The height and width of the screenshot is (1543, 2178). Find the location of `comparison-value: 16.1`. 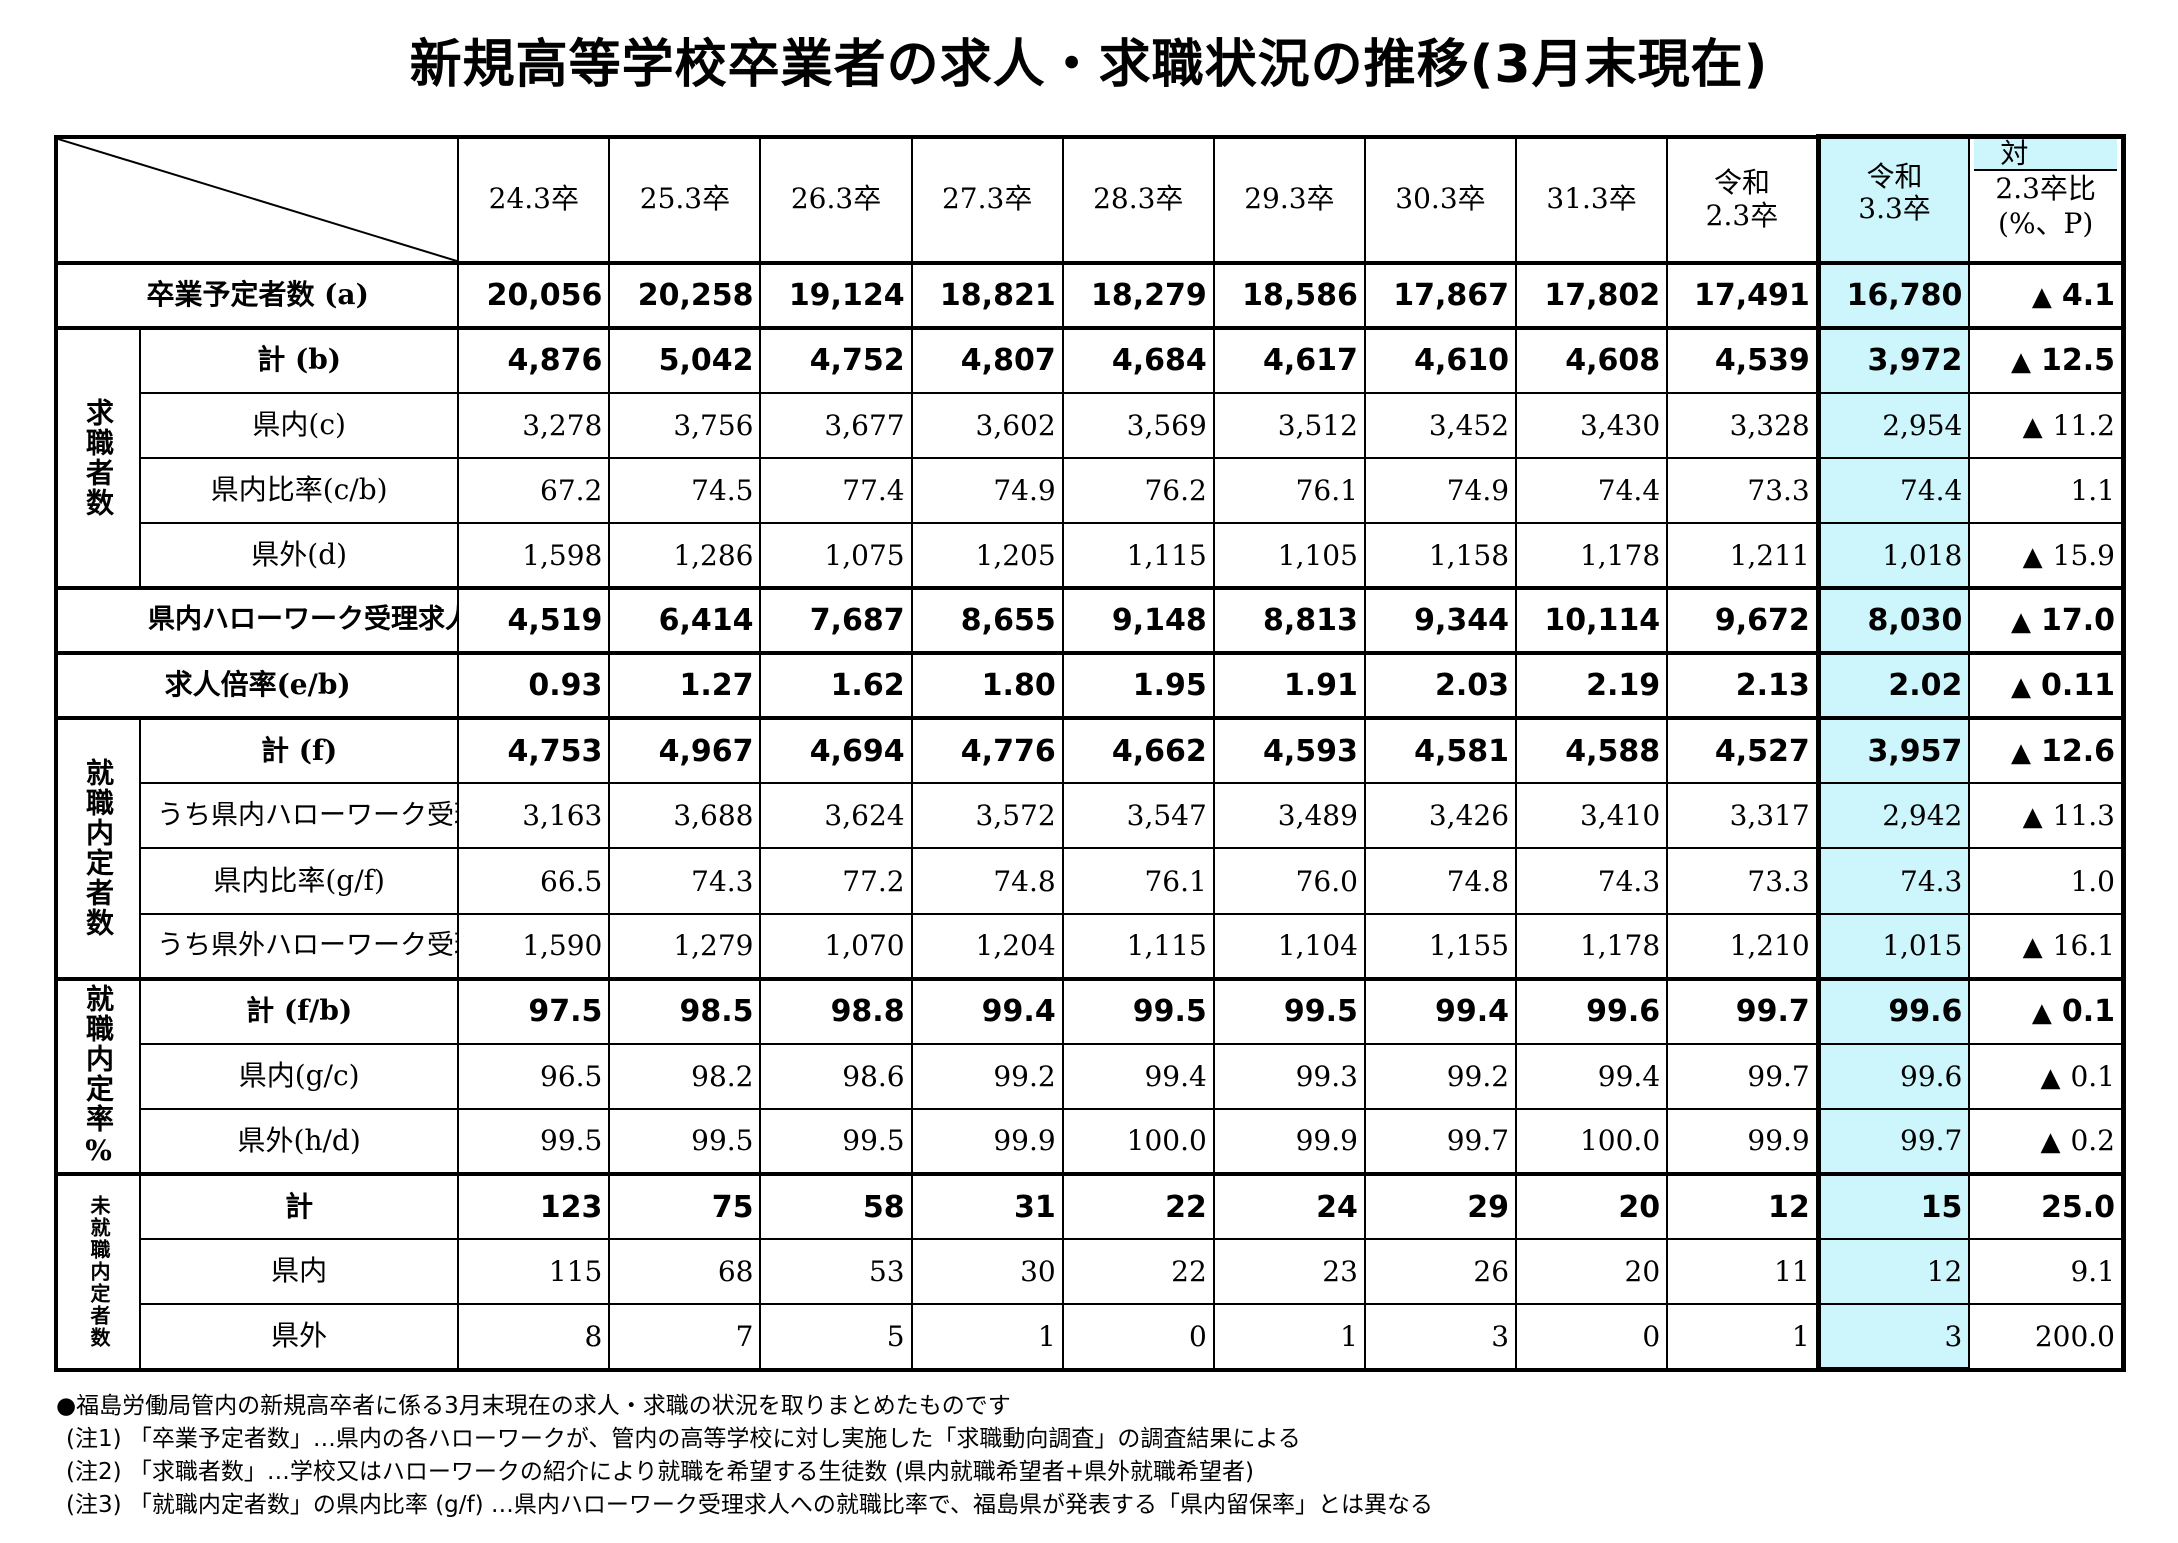

comparison-value: 16.1 is located at coordinates (2083, 946).